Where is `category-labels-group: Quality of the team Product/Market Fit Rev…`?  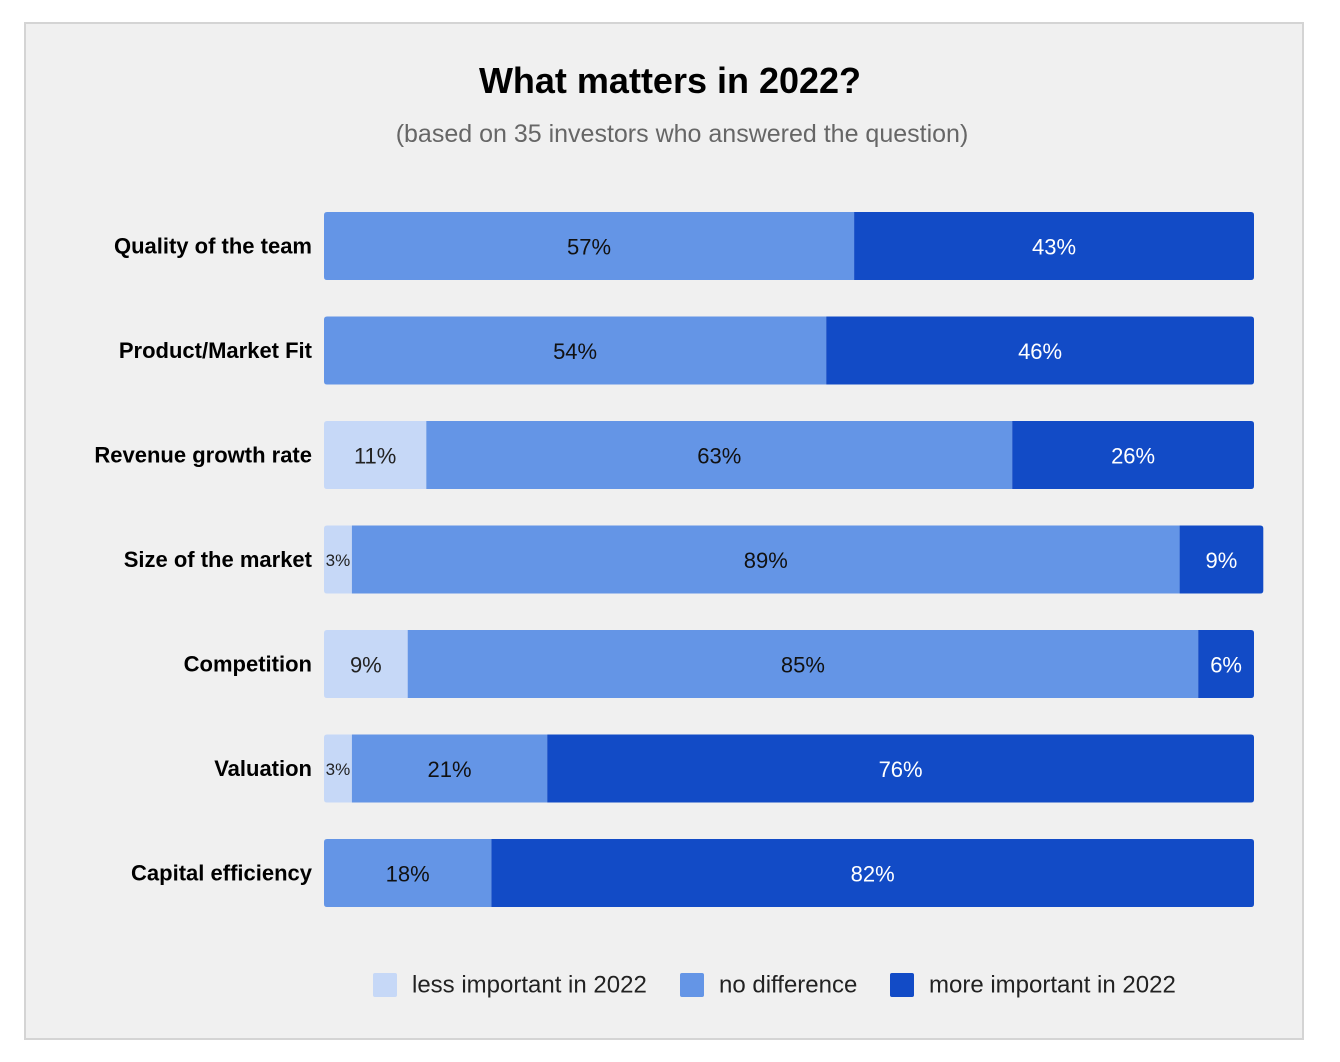
category-labels-group: Quality of the team Product/Market Fit Rev… is located at coordinates (203, 560).